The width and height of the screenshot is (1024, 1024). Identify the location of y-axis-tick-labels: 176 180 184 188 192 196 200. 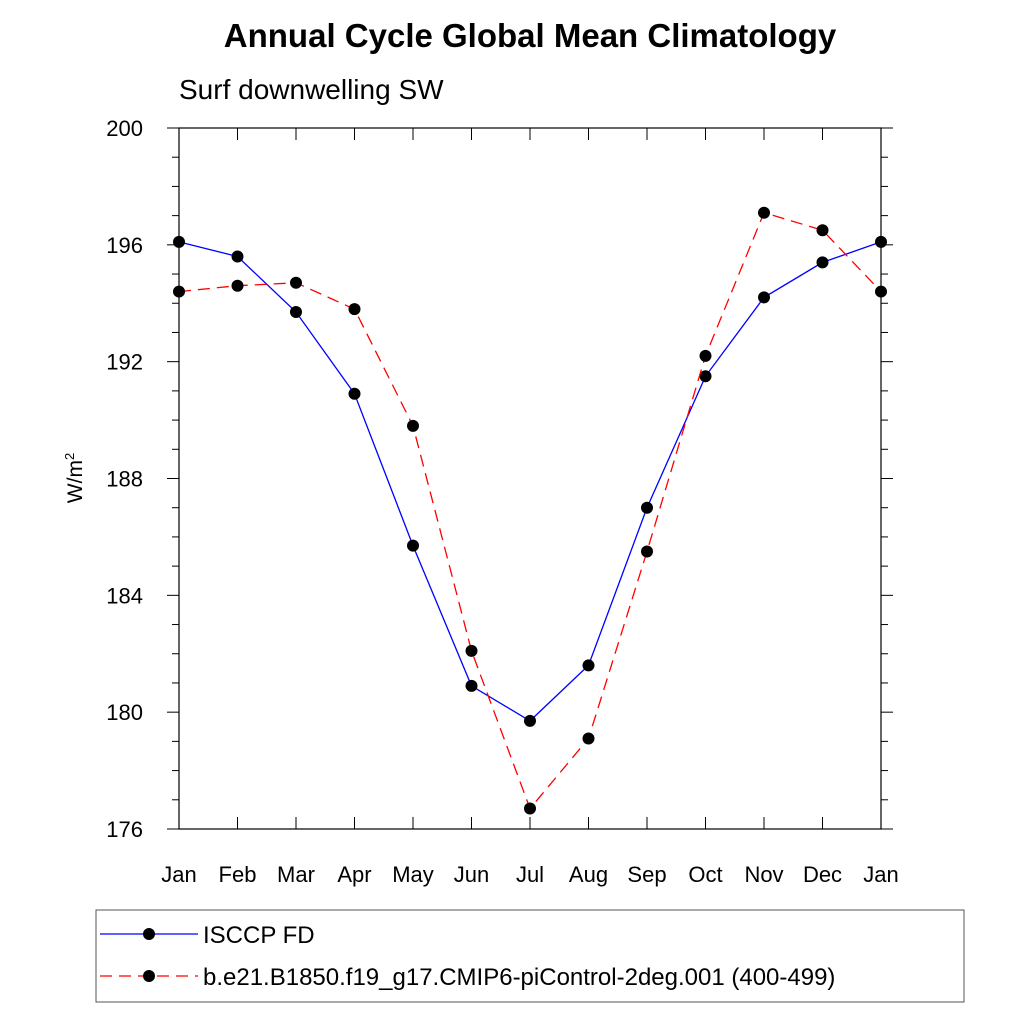
(124, 479).